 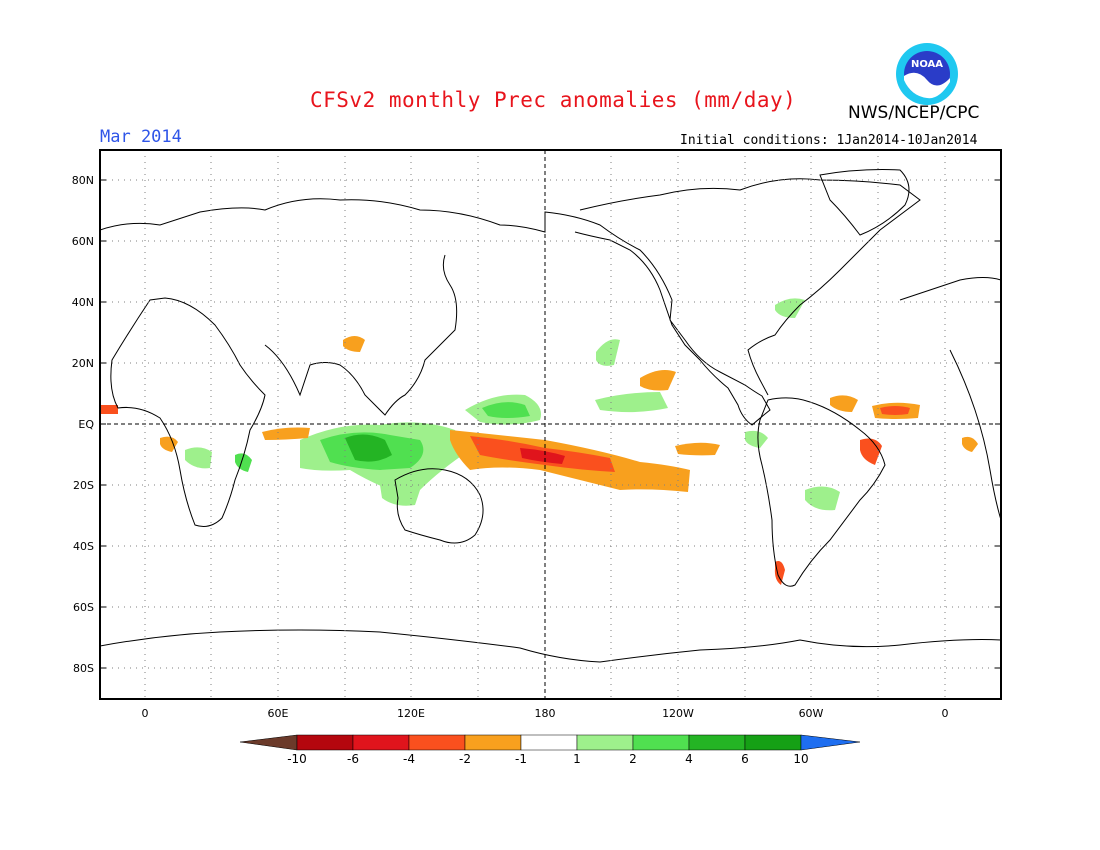 What do you see at coordinates (678, 713) in the screenshot?
I see `lon-label: 120W` at bounding box center [678, 713].